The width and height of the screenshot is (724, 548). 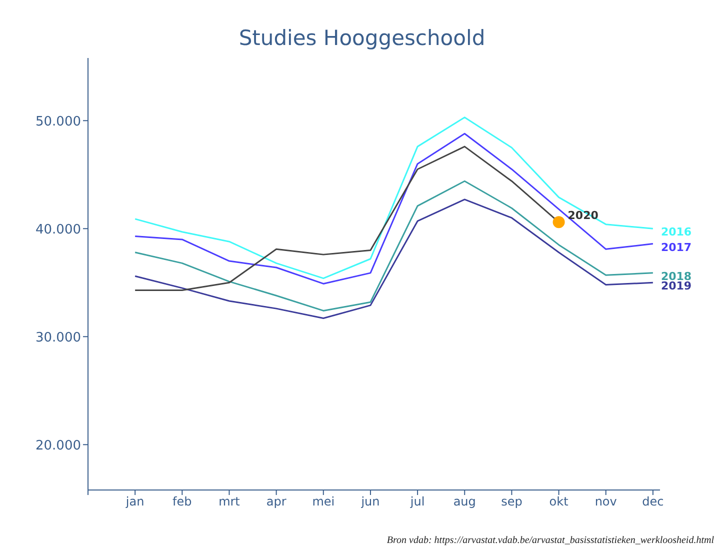 What do you see at coordinates (605, 501) in the screenshot?
I see `x-tick-label: nov` at bounding box center [605, 501].